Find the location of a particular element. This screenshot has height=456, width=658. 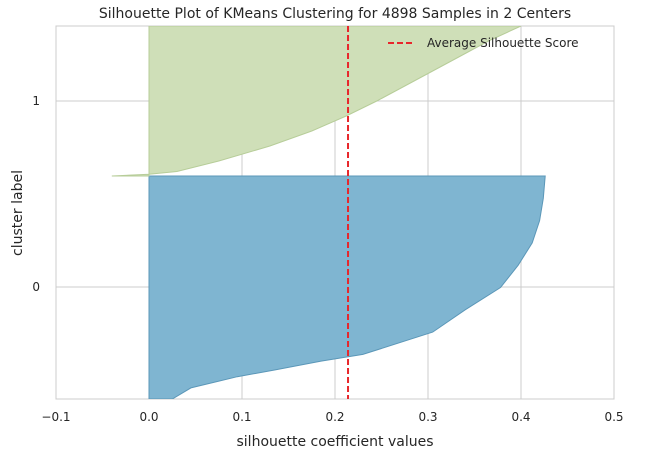

x-axis-label: silhouette coefficient values is located at coordinates (335, 442).